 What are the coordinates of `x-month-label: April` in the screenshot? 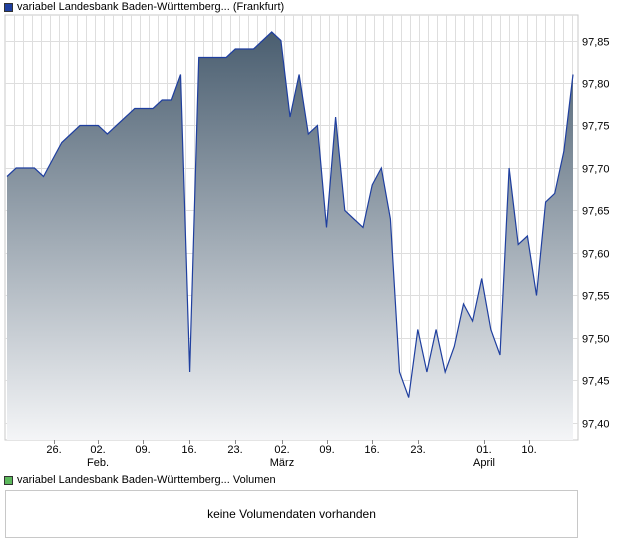 It's located at (484, 463).